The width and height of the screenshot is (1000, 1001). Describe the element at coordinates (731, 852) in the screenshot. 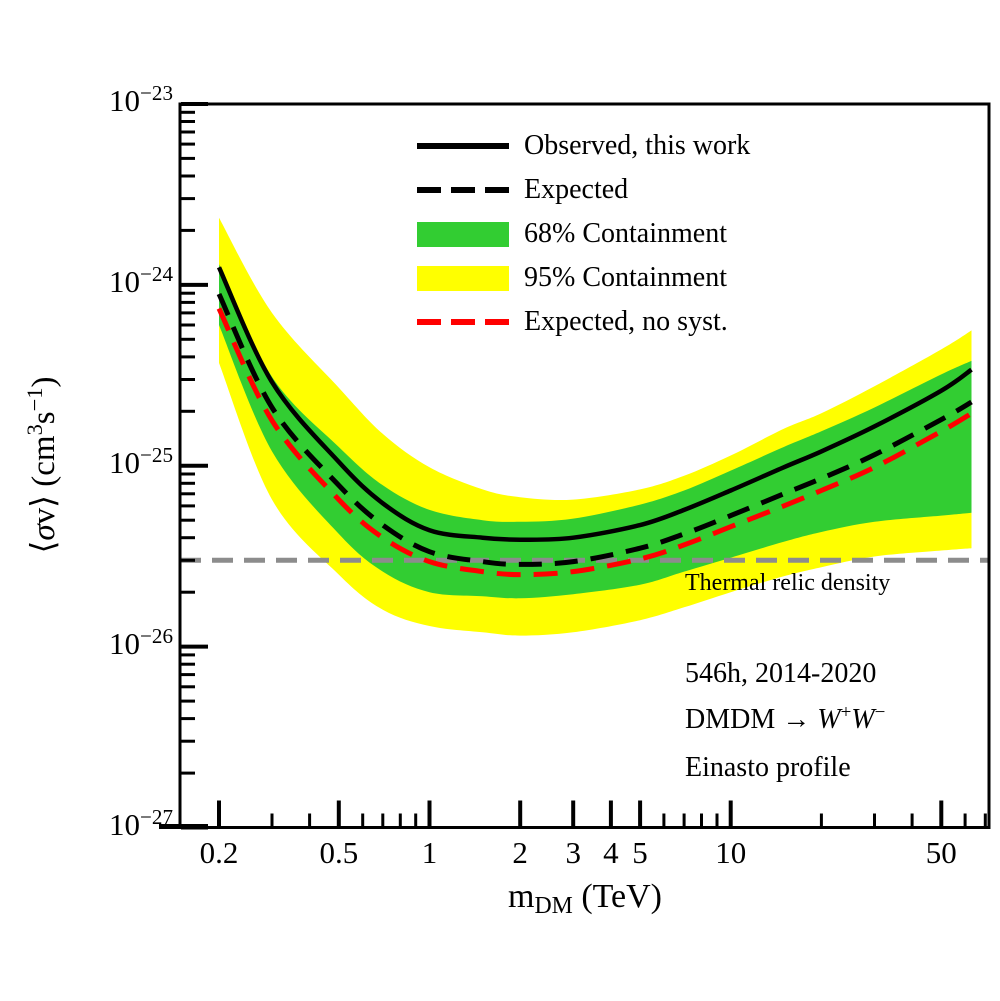

I see `x-tick-label: 10` at that location.